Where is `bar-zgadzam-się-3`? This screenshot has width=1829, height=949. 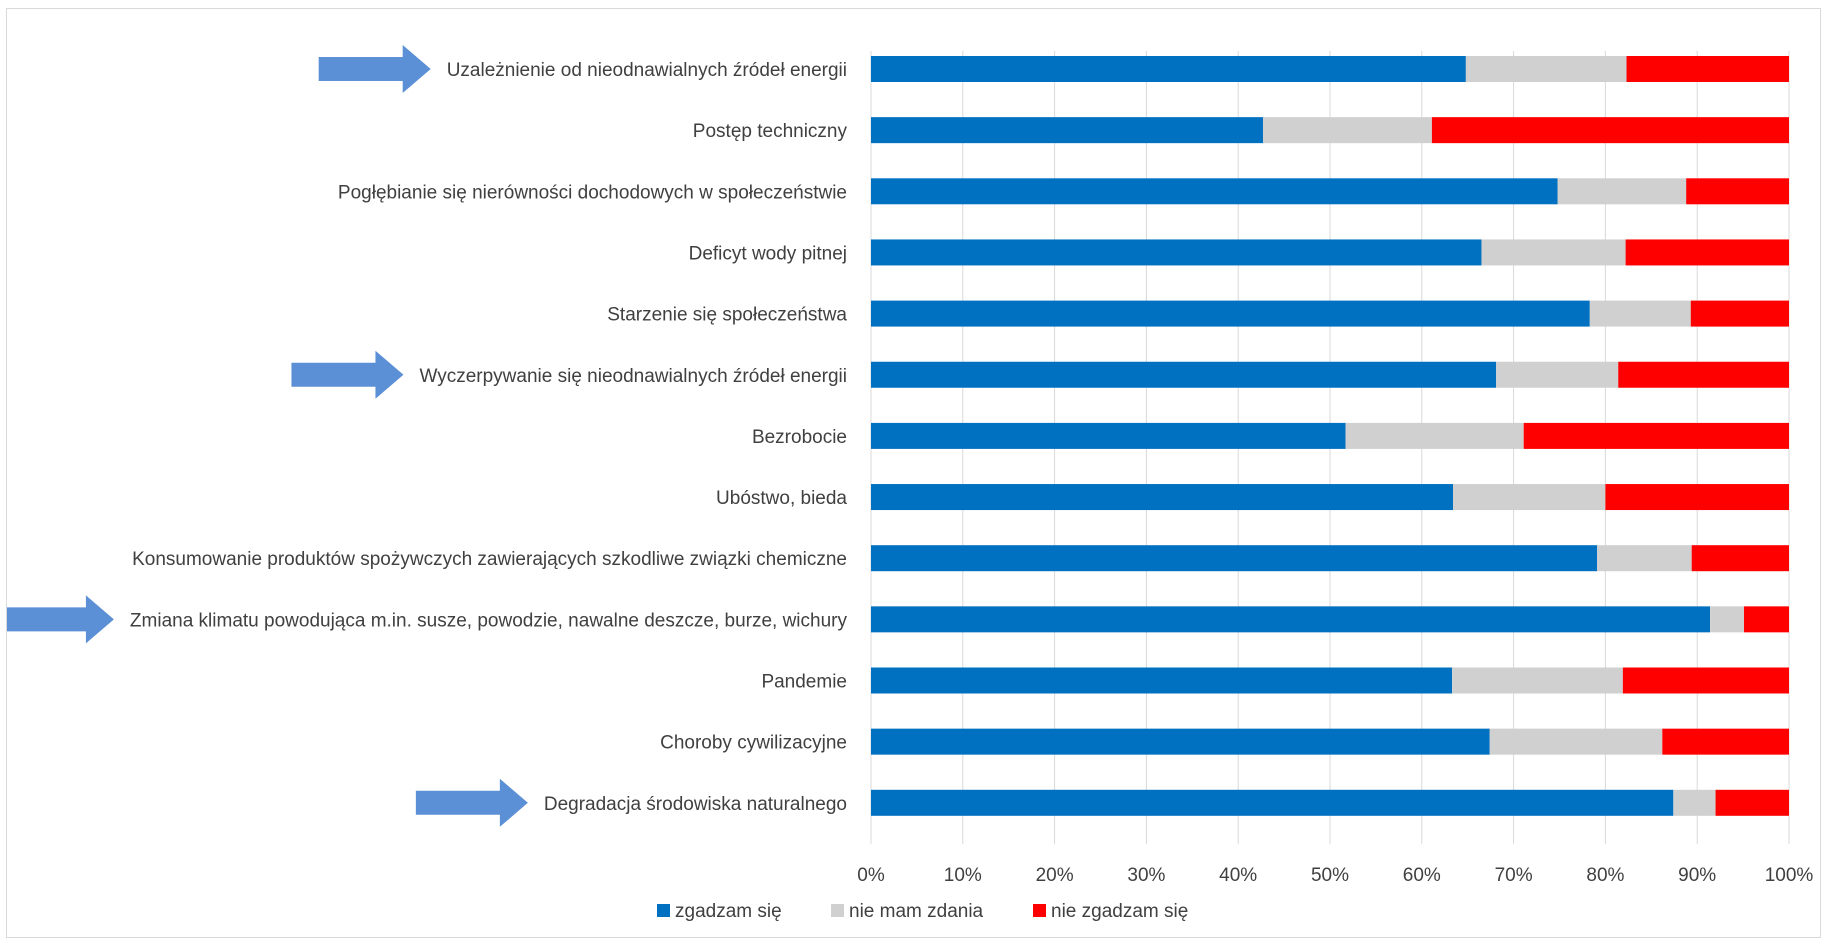
bar-zgadzam-się-3 is located at coordinates (1176, 252).